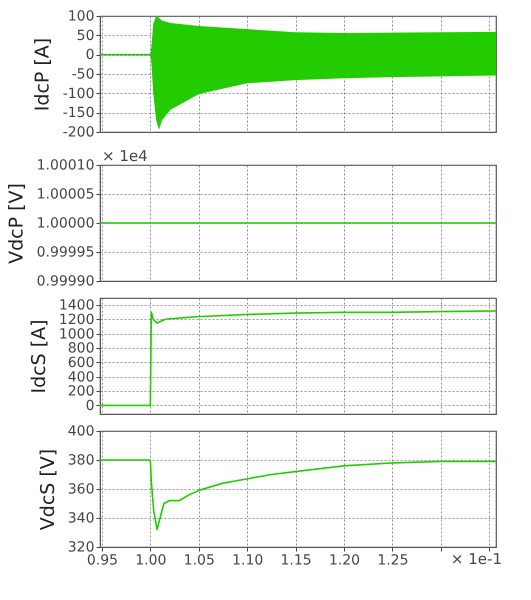  Describe the element at coordinates (83, 74) in the screenshot. I see `y-tick-label: -50` at that location.